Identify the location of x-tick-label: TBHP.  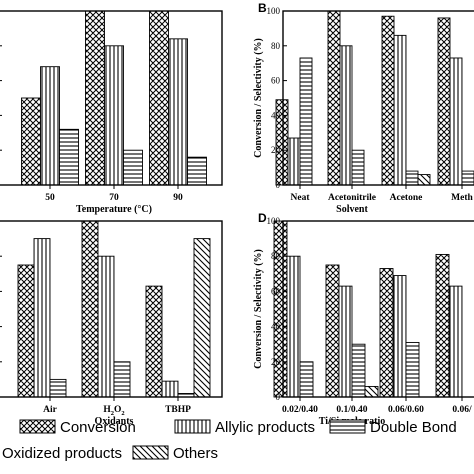
(178, 410).